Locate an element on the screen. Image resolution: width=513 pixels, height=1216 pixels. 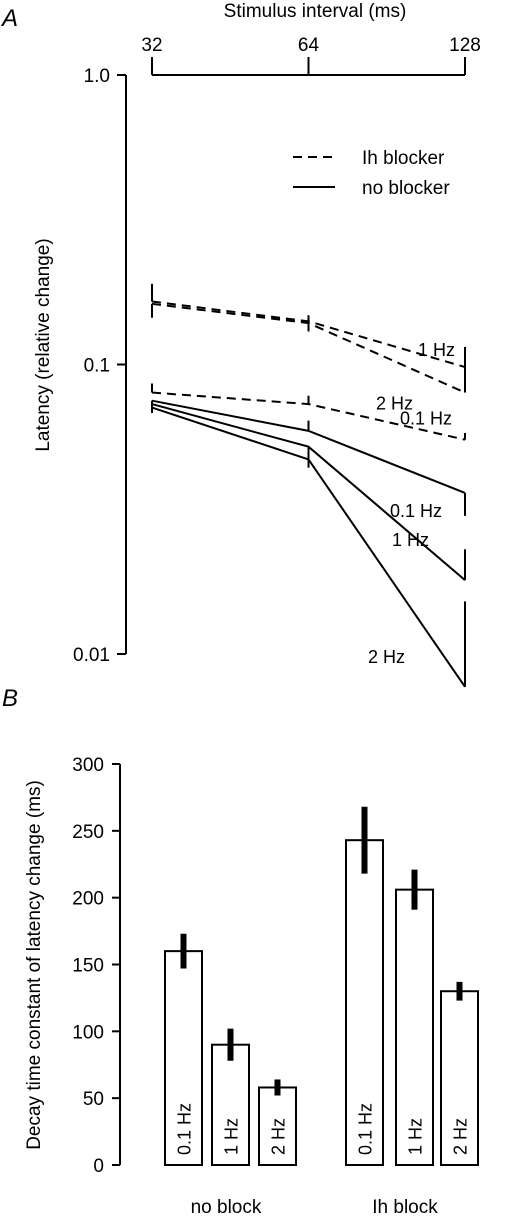
x-axis-title-a: Stimulus interval (ms) is located at coordinates (315, 11).